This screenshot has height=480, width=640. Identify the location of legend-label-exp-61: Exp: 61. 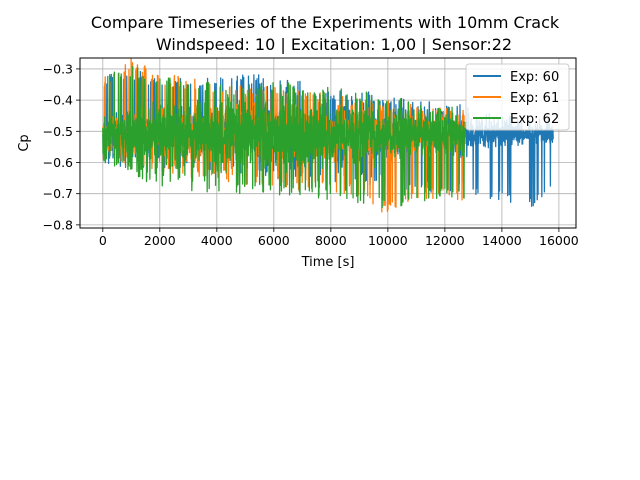
(534, 98).